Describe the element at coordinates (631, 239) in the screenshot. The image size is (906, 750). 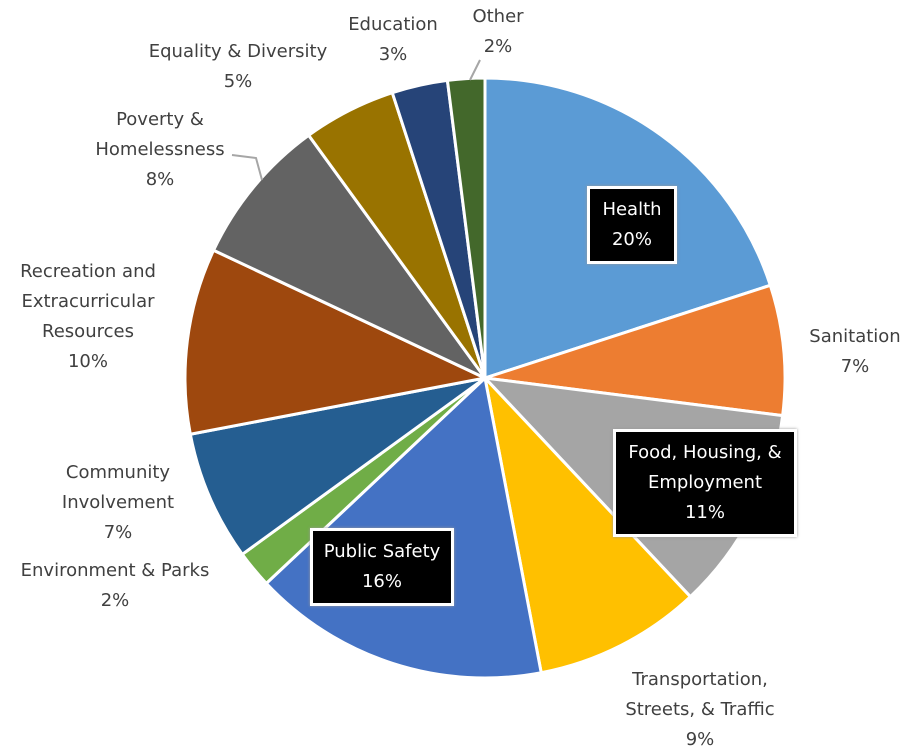
I see `value-label: 20%` at that location.